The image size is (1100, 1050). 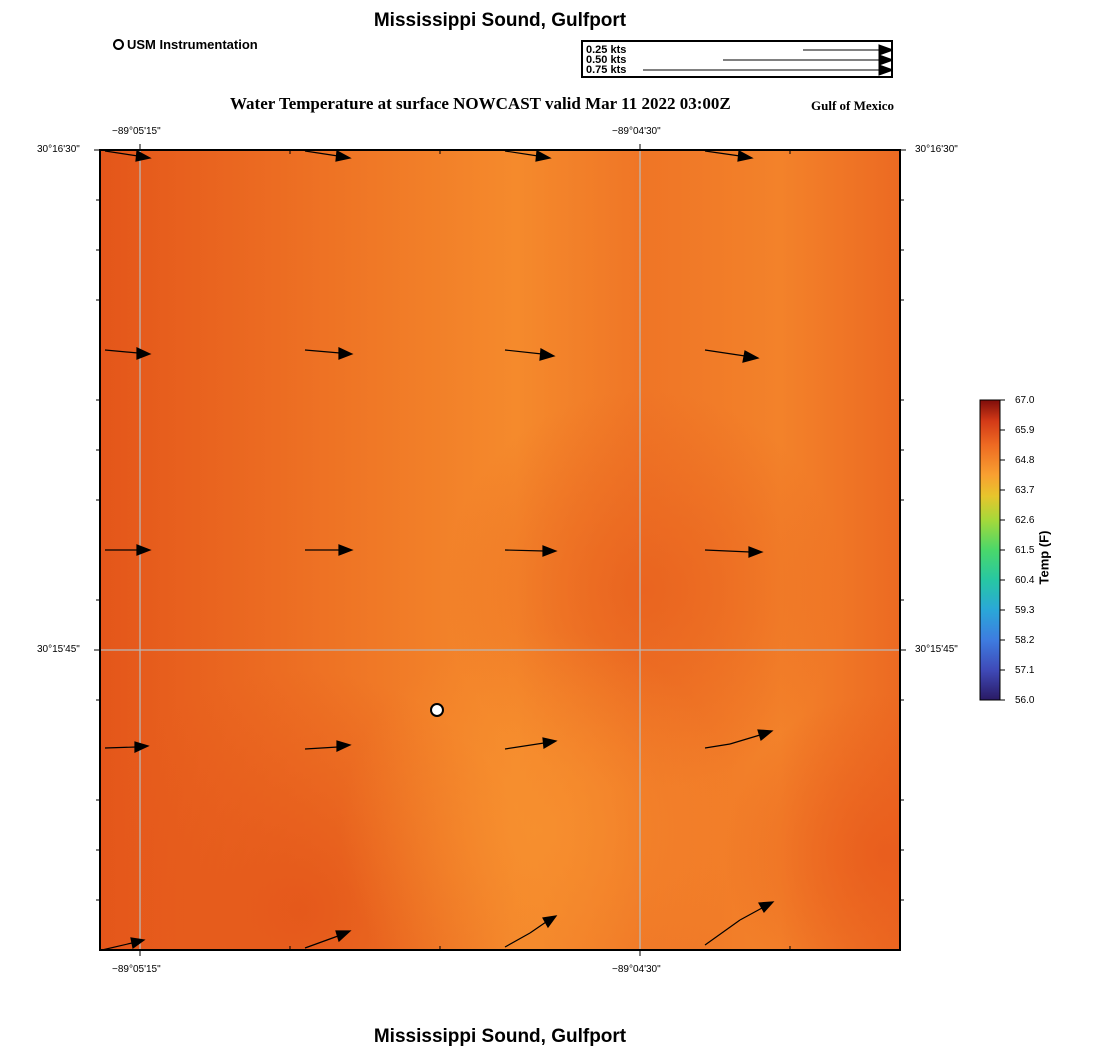 I want to click on colorbar-tick-label: 59.3, so click(x=1025, y=610).